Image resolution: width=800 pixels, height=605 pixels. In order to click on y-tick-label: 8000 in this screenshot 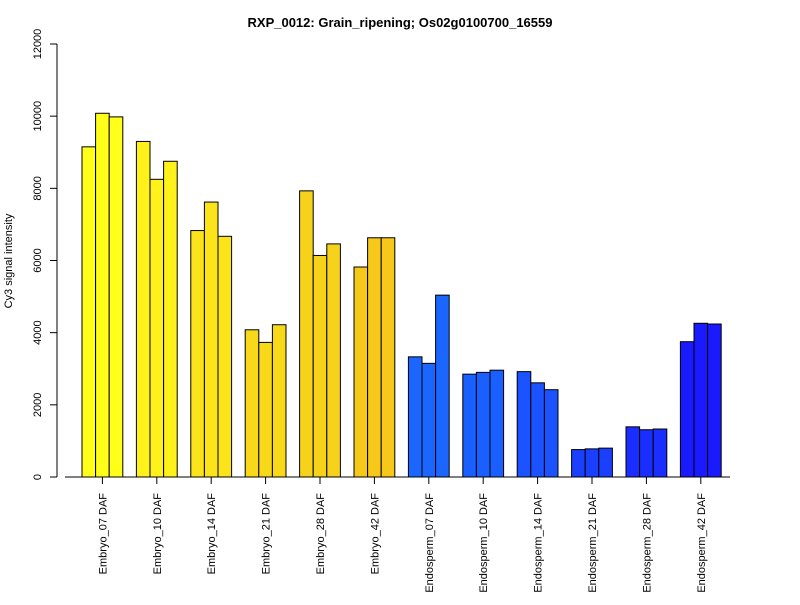, I will do `click(38, 188)`.